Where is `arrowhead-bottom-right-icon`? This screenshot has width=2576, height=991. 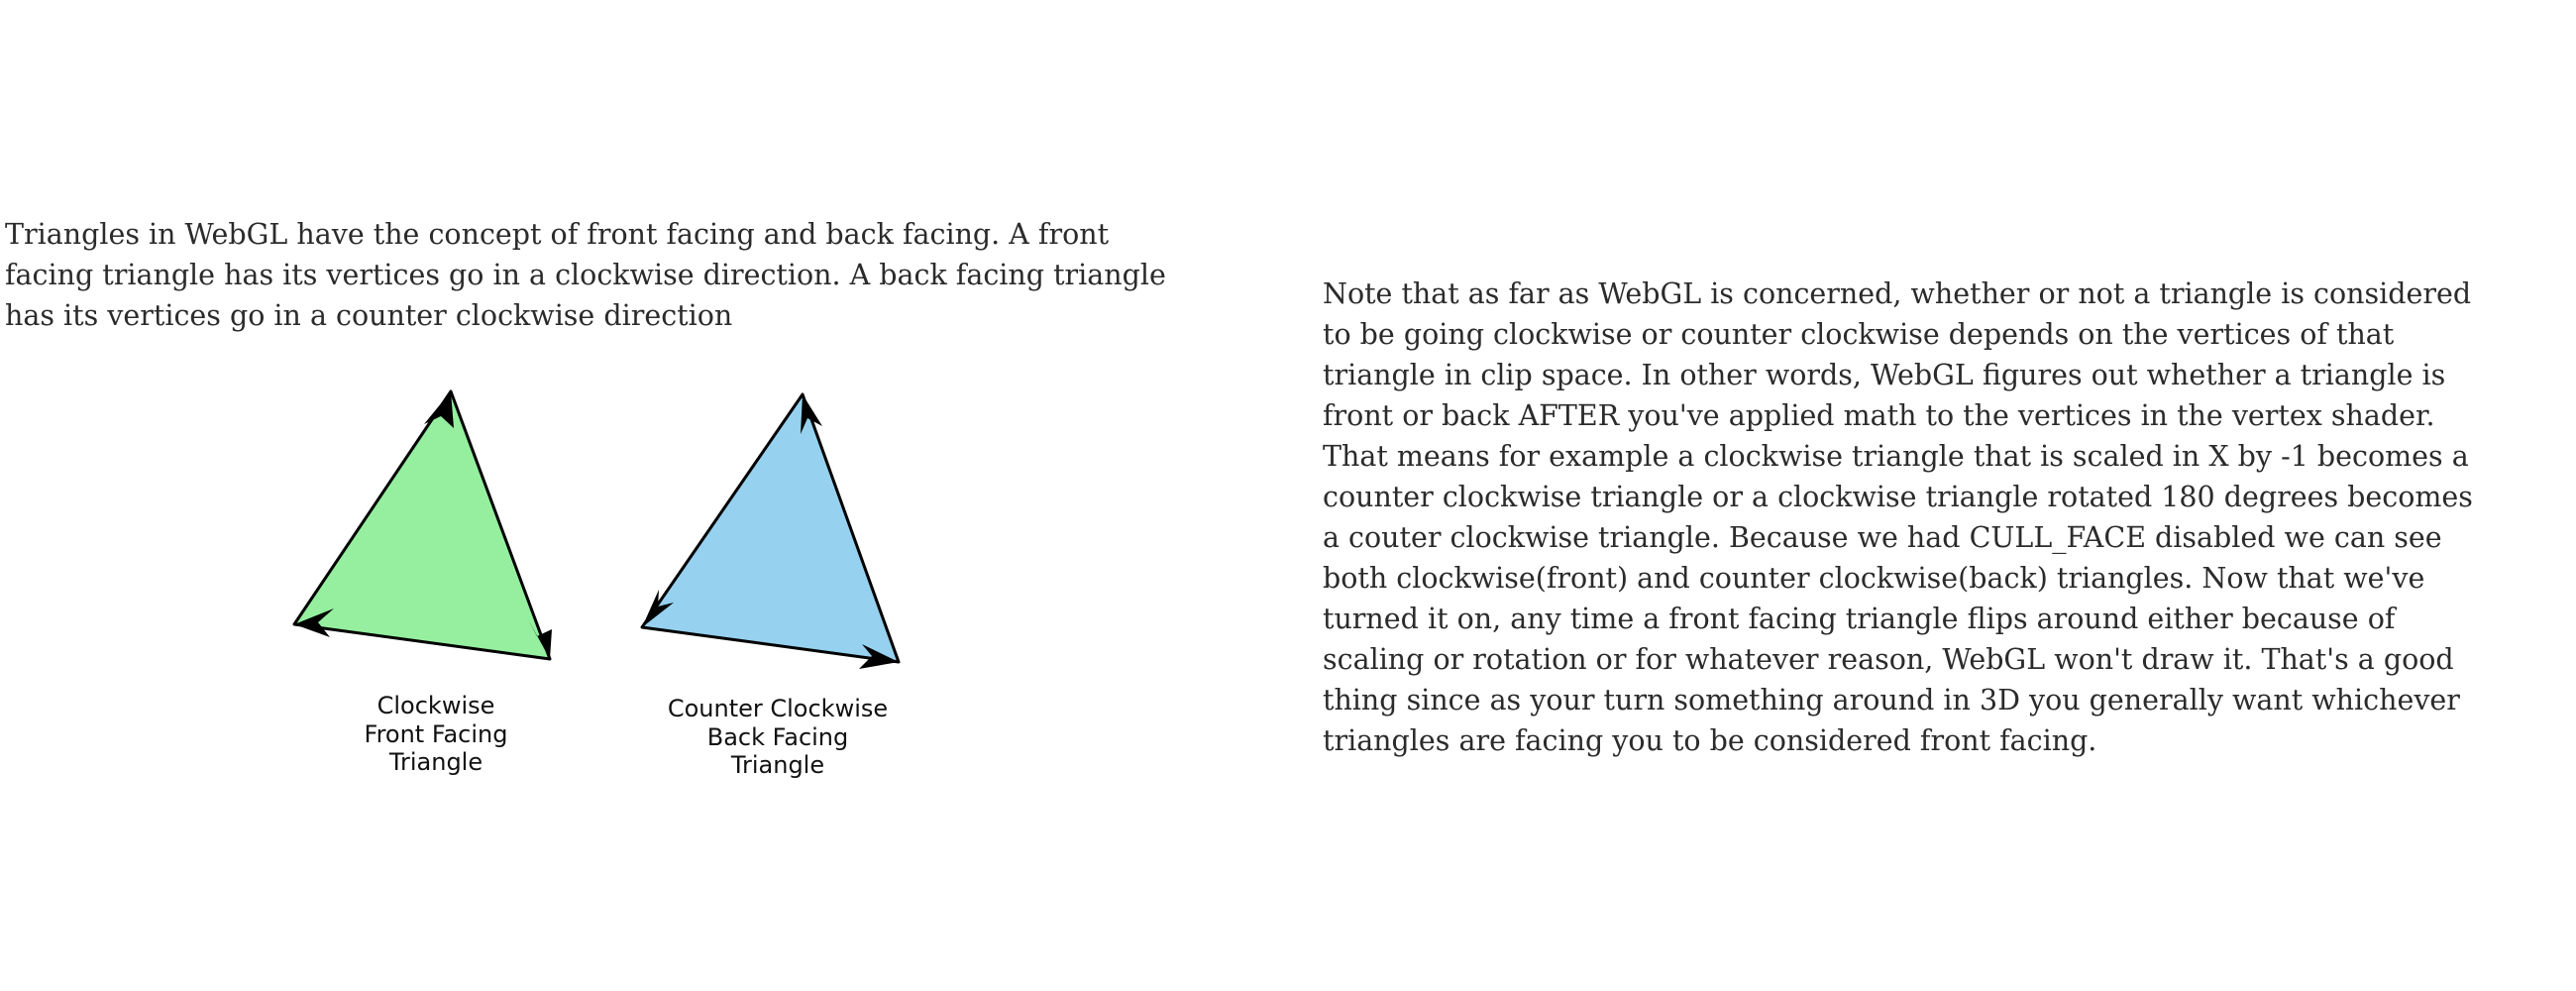
arrowhead-bottom-right-icon is located at coordinates (540, 639).